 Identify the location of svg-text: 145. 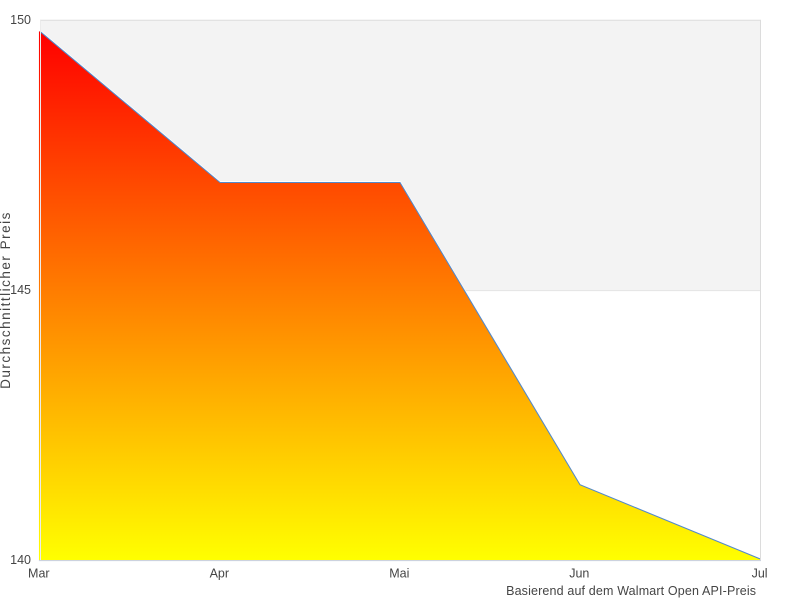
(20, 290).